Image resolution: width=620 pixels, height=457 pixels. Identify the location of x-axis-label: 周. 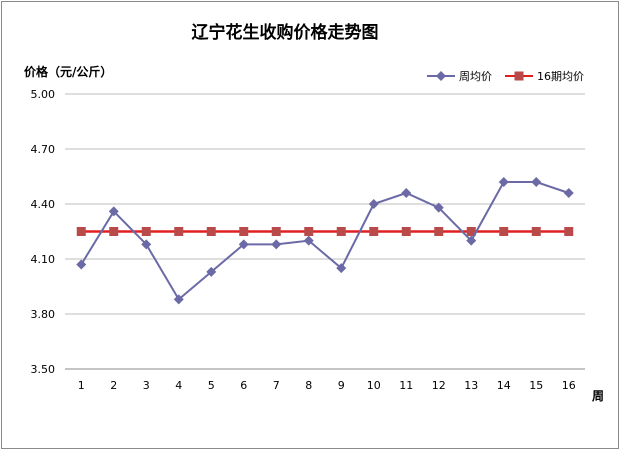
(598, 396).